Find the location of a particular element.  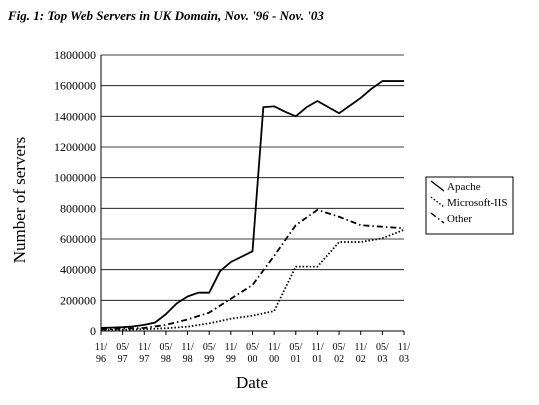

legend-box is located at coordinates (469, 205).